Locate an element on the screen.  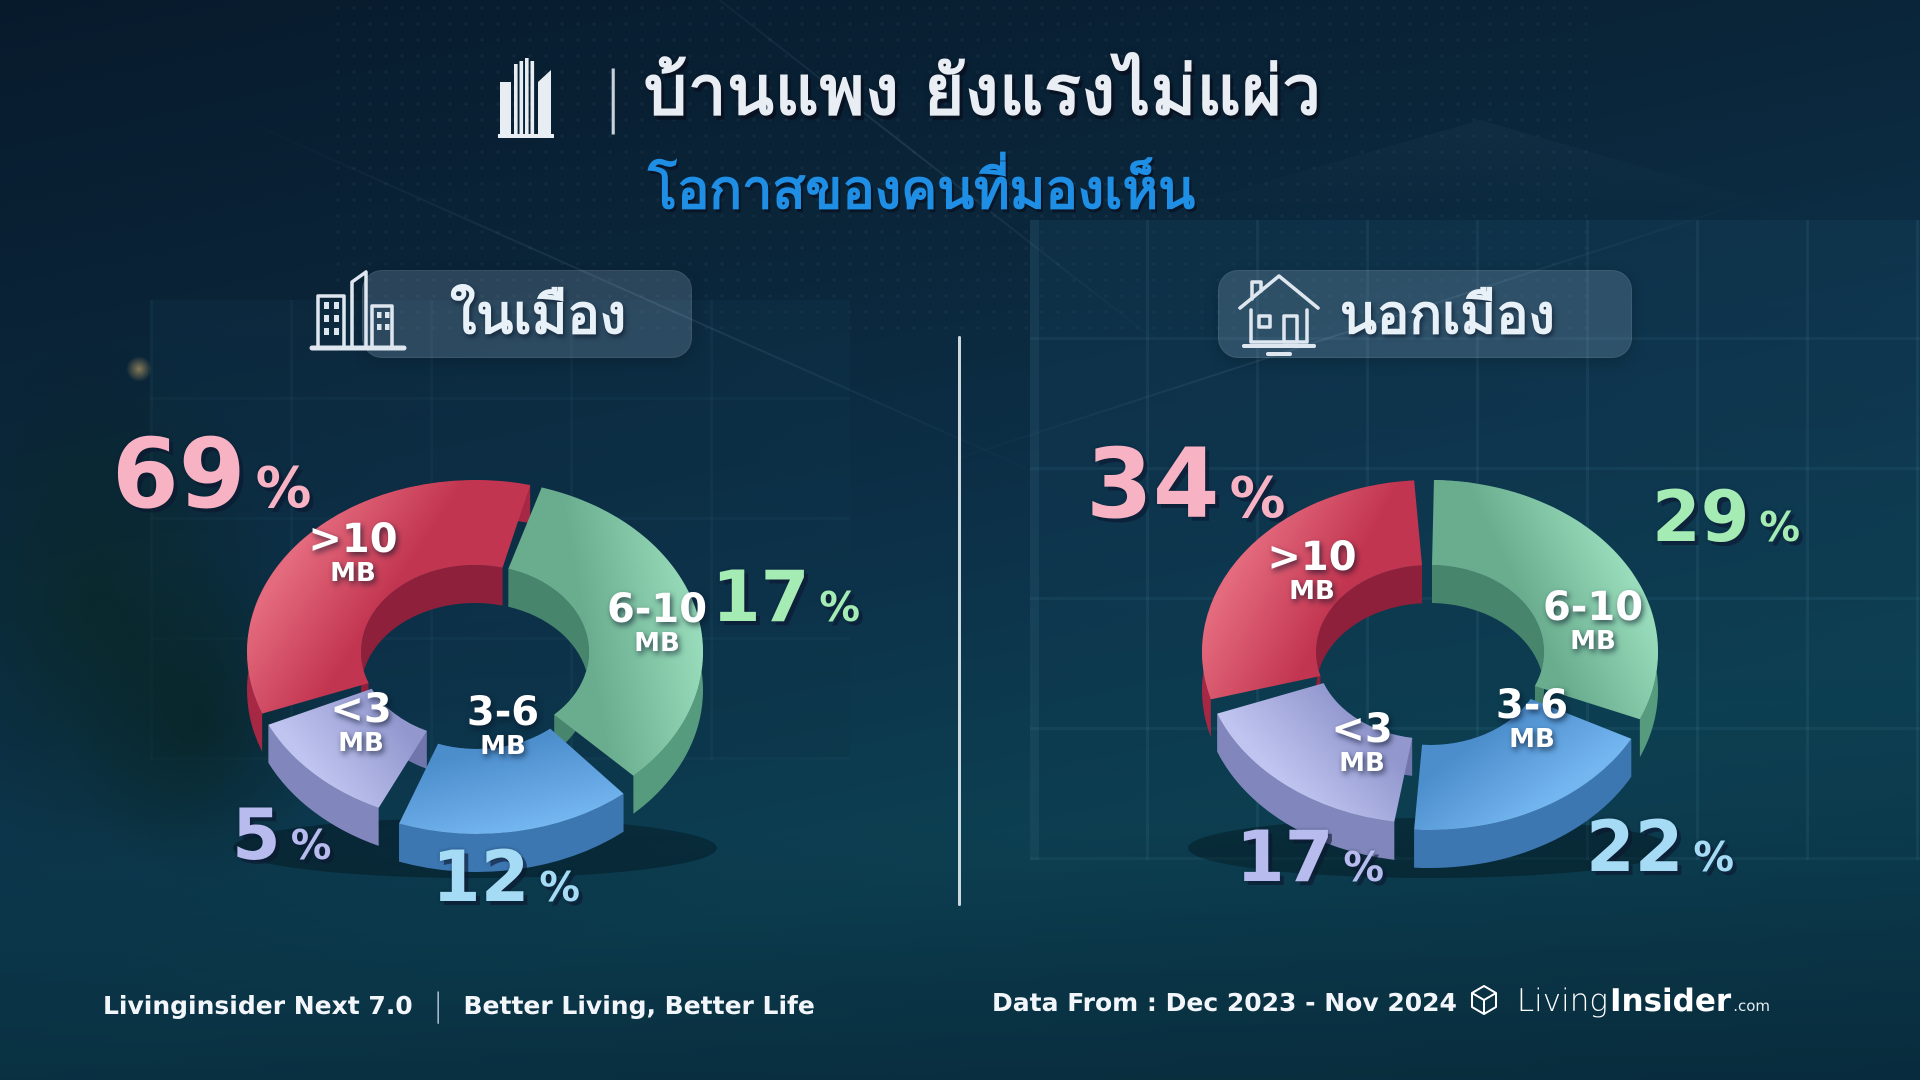
percent-label-in-city-lt3: 5% is located at coordinates (281, 835).